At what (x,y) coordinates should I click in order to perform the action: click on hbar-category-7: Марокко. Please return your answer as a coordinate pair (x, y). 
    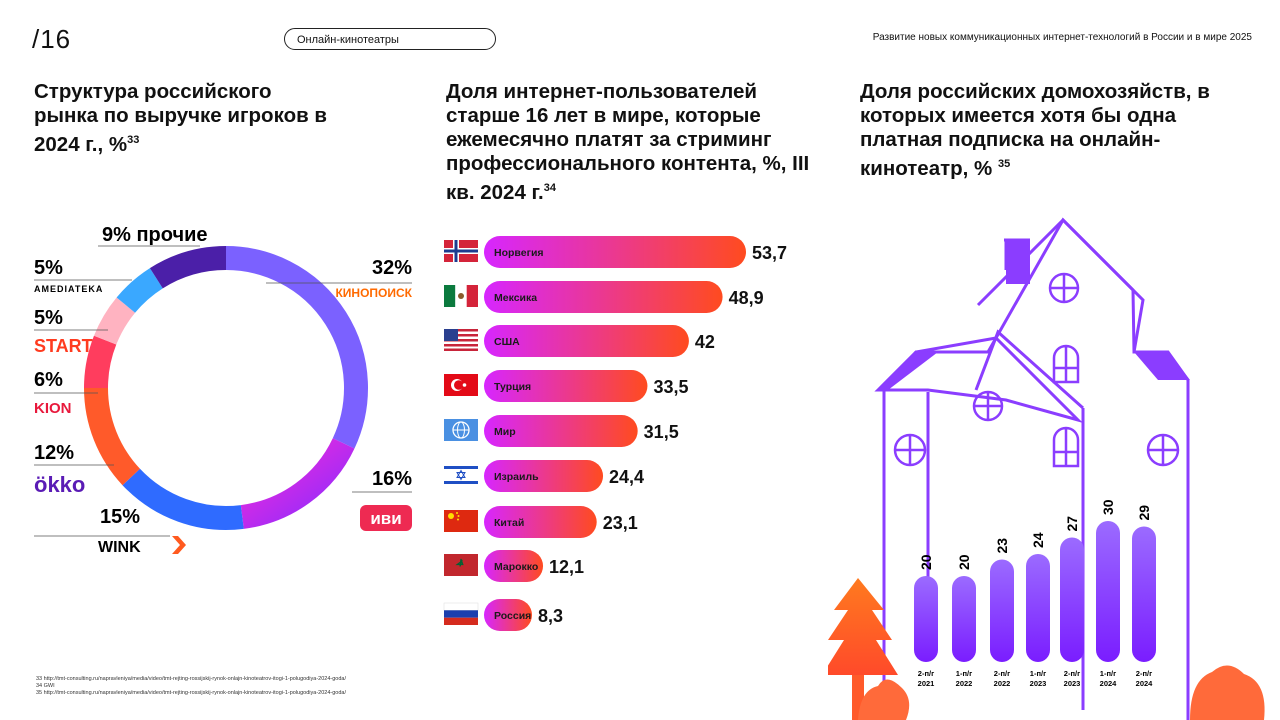
    Looking at the image, I should click on (516, 567).